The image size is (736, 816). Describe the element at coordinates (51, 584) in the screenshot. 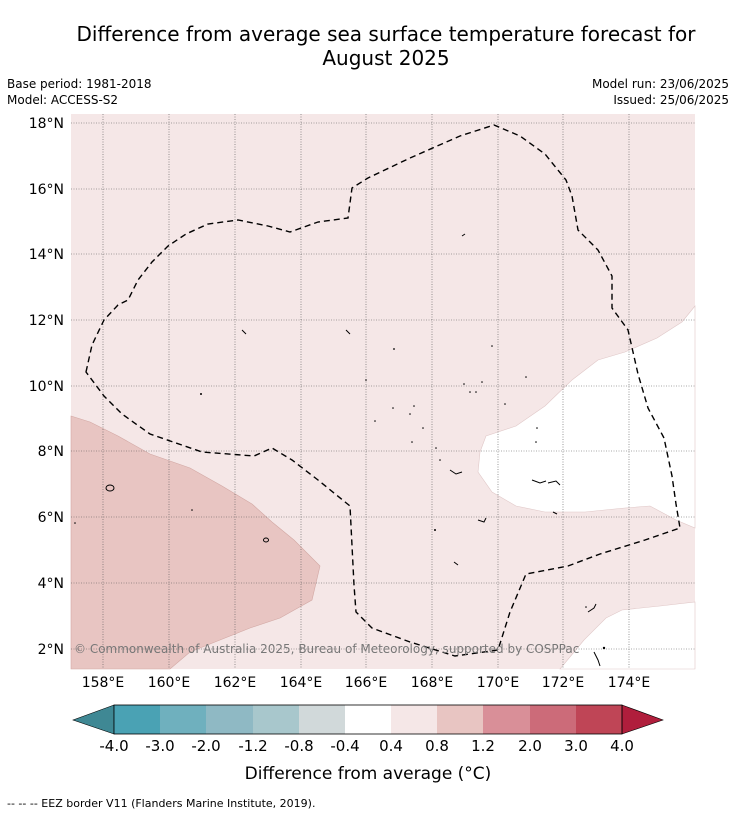

I see `lat-label: 4°N` at that location.